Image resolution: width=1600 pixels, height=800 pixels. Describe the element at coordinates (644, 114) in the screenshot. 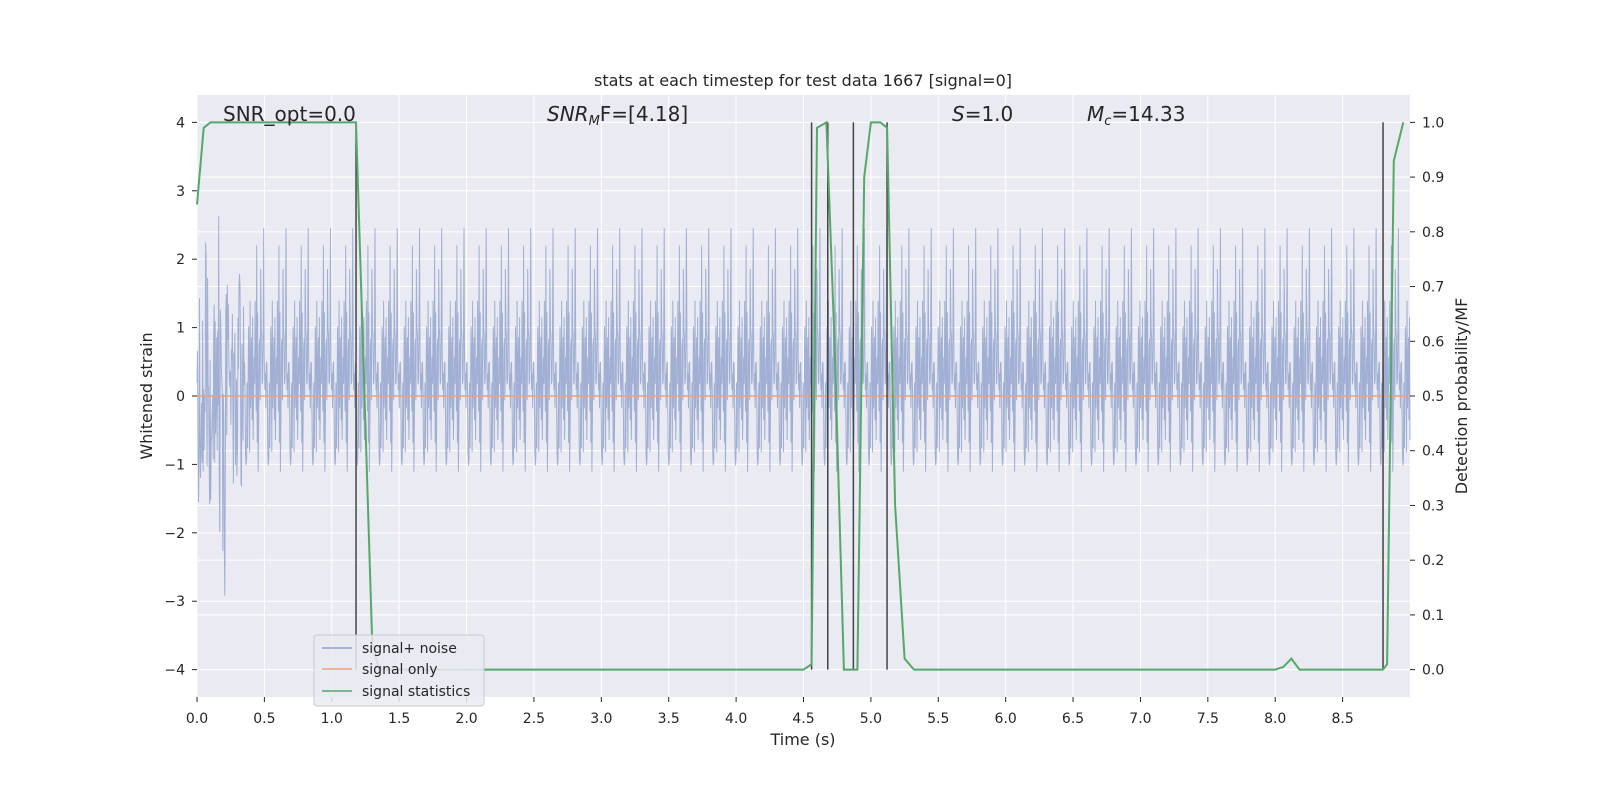

I see `snr-mf-value: F=[4.18]` at that location.